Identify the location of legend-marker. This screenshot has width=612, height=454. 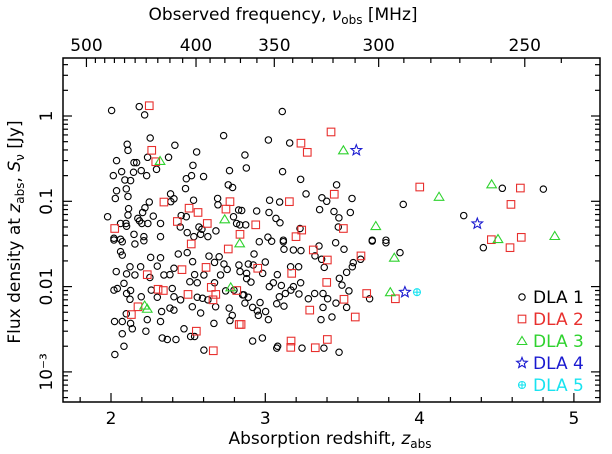
(522, 319).